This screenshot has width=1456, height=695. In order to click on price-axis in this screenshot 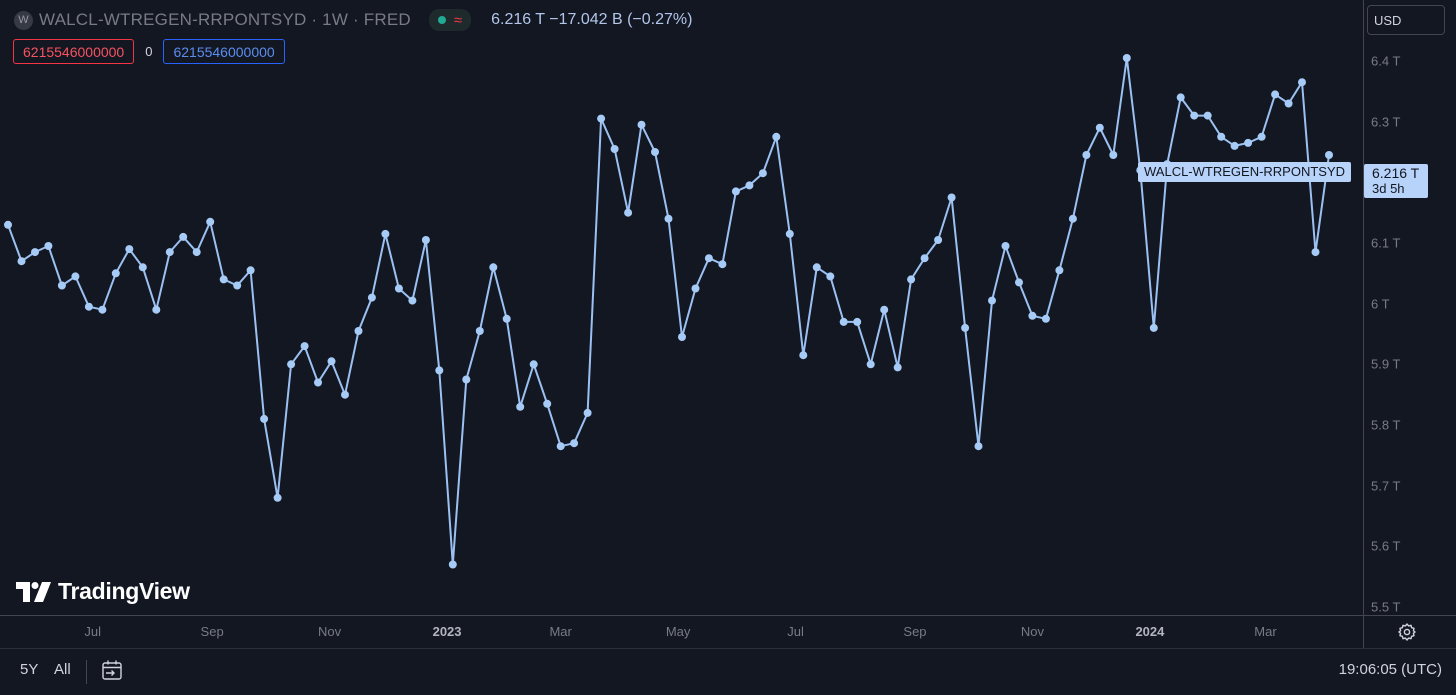, I will do `click(1409, 307)`.